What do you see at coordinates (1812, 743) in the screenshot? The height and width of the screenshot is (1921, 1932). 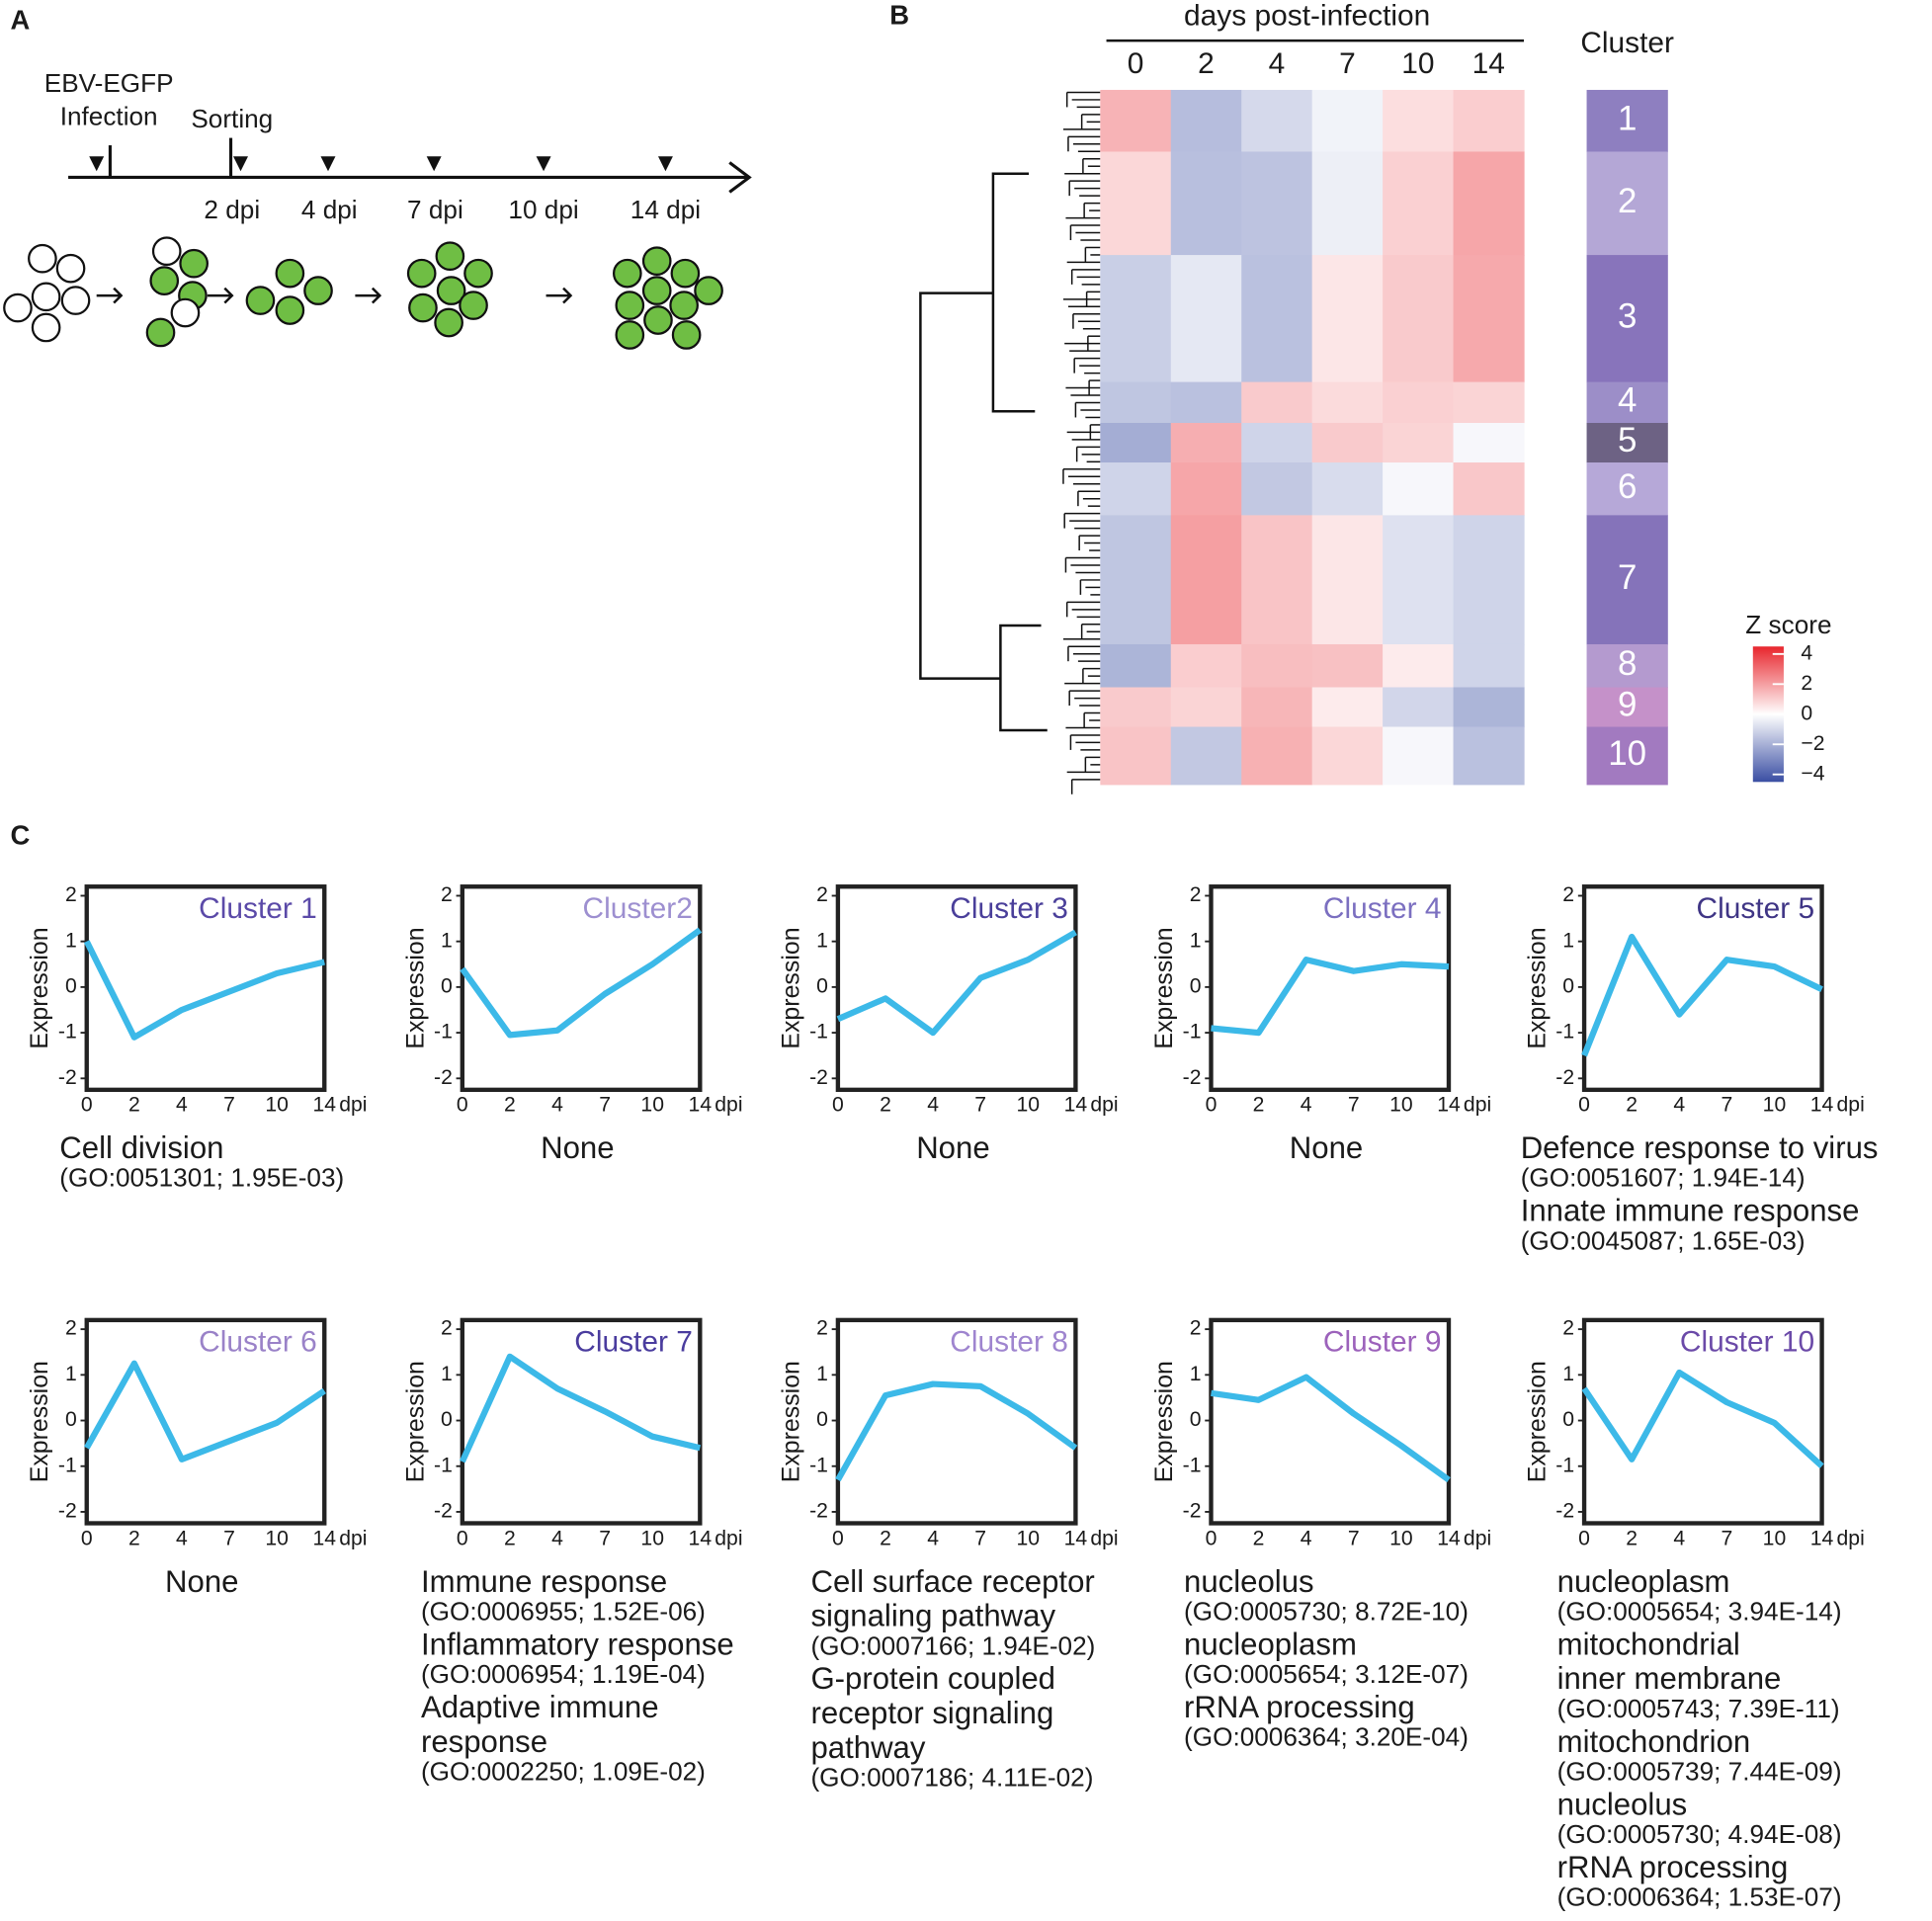 I see `colorbar-tick-label: −2` at bounding box center [1812, 743].